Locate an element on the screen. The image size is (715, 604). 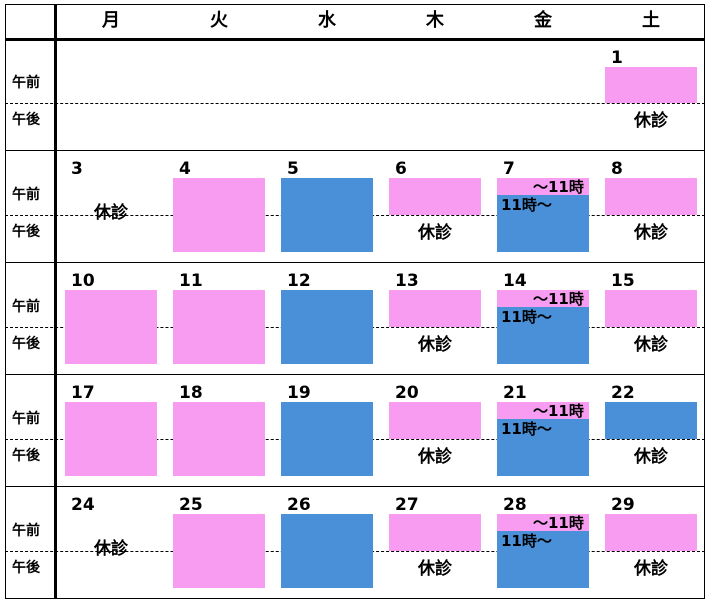
day-number: 1 is located at coordinates (617, 58).